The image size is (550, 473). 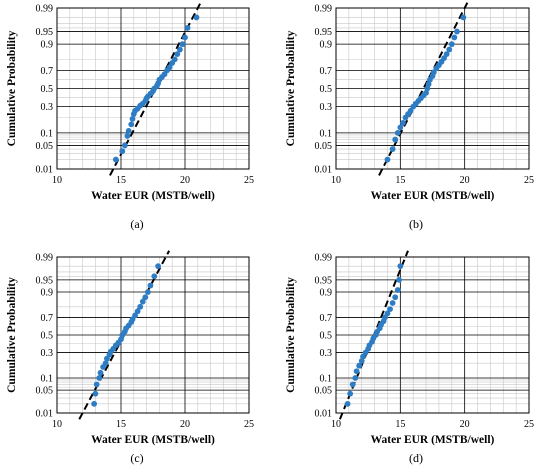 I want to click on panel-caption: (d), so click(x=416, y=458).